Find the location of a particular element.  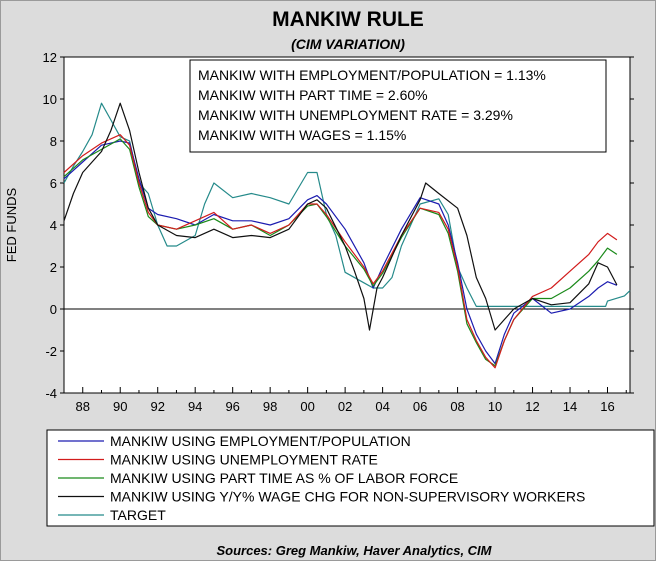

legend-label: TARGET is located at coordinates (138, 515).